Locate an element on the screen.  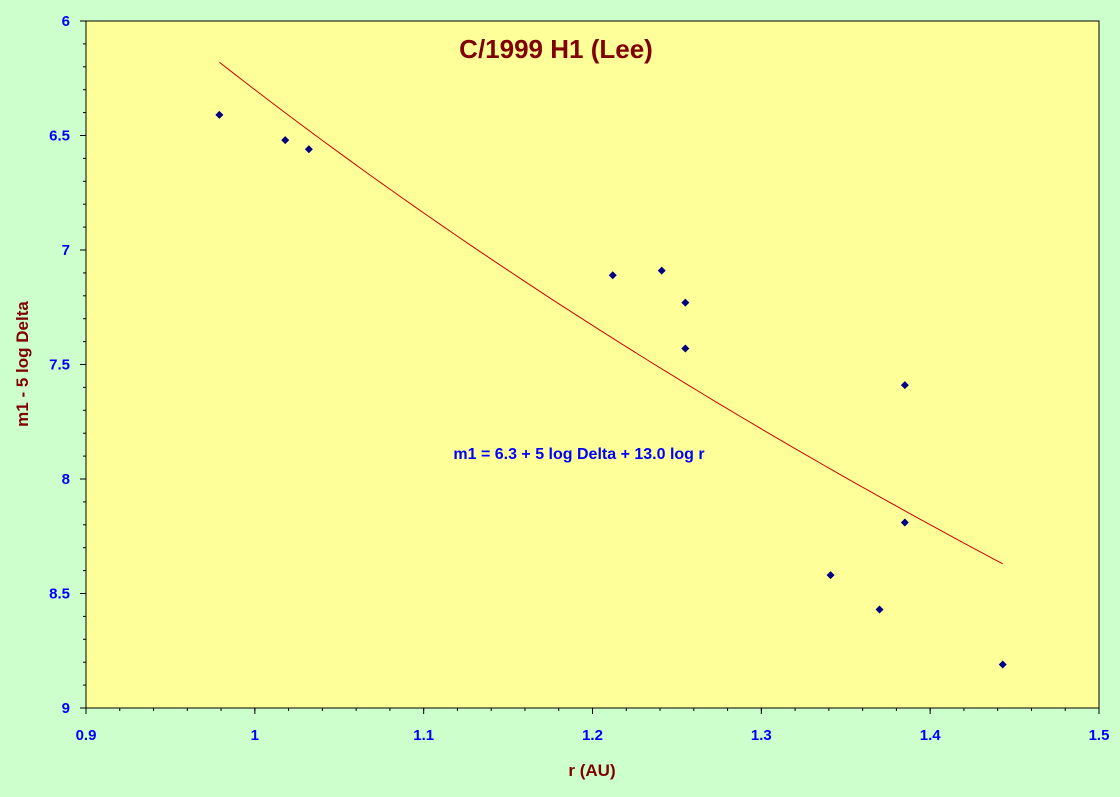
x-tick-label: 1.5 is located at coordinates (1099, 735).